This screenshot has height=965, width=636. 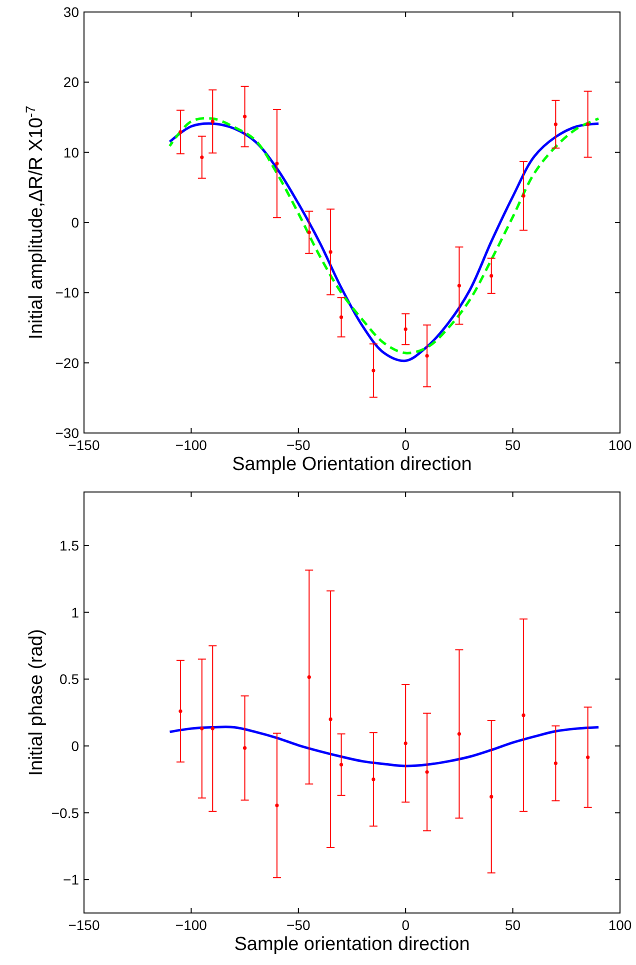 What do you see at coordinates (75, 612) in the screenshot?
I see `y-tick-label: 1` at bounding box center [75, 612].